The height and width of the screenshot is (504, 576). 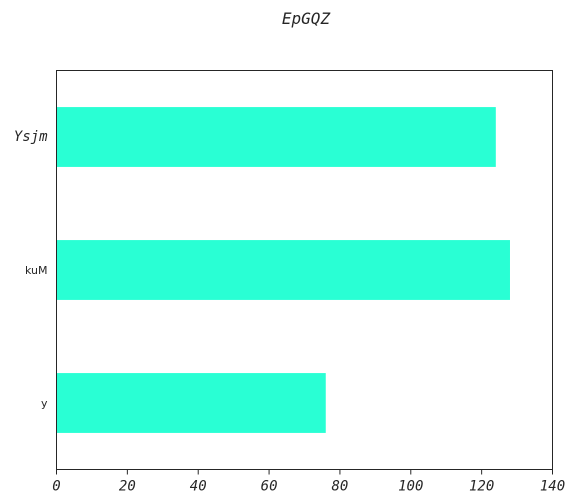 What do you see at coordinates (31, 137) in the screenshot?
I see `y-tick-label: Ysjm` at bounding box center [31, 137].